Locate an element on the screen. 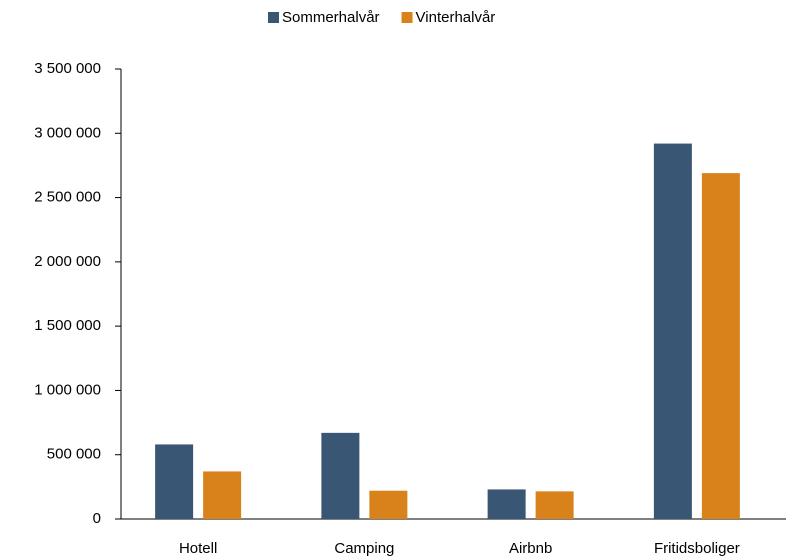 The width and height of the screenshot is (790, 557). y-tick-label: 3 500 000 is located at coordinates (67, 68).